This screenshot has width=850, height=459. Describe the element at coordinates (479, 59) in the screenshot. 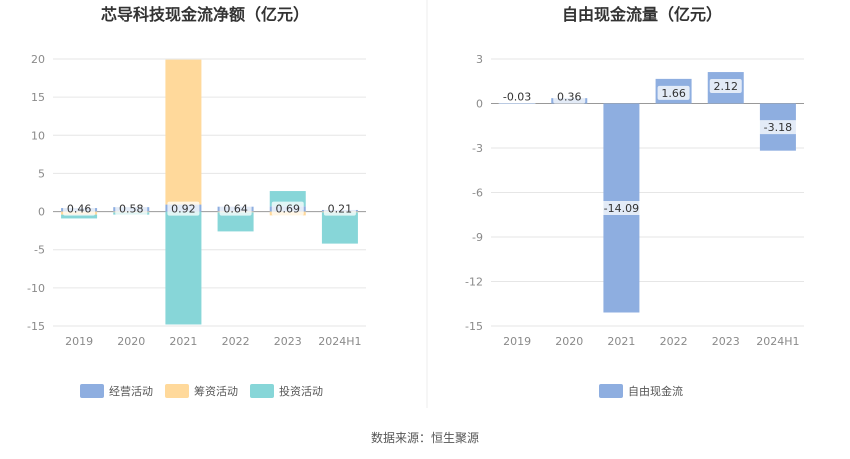

I see `y-tick-label: 3` at that location.